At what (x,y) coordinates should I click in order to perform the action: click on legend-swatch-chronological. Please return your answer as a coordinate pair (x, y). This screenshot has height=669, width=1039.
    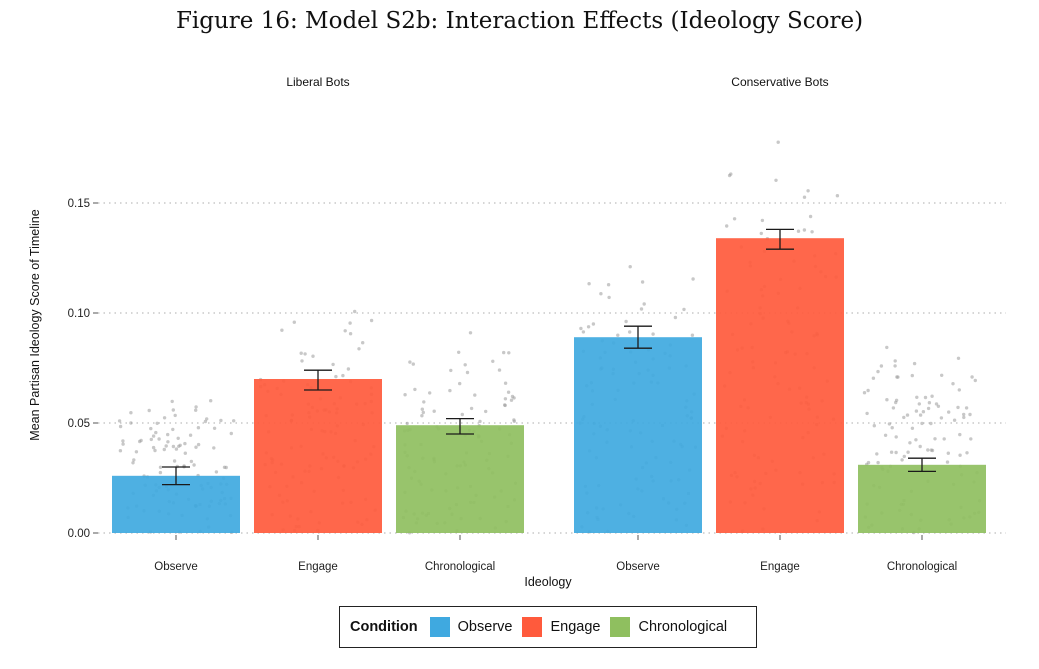
    Looking at the image, I should click on (620, 627).